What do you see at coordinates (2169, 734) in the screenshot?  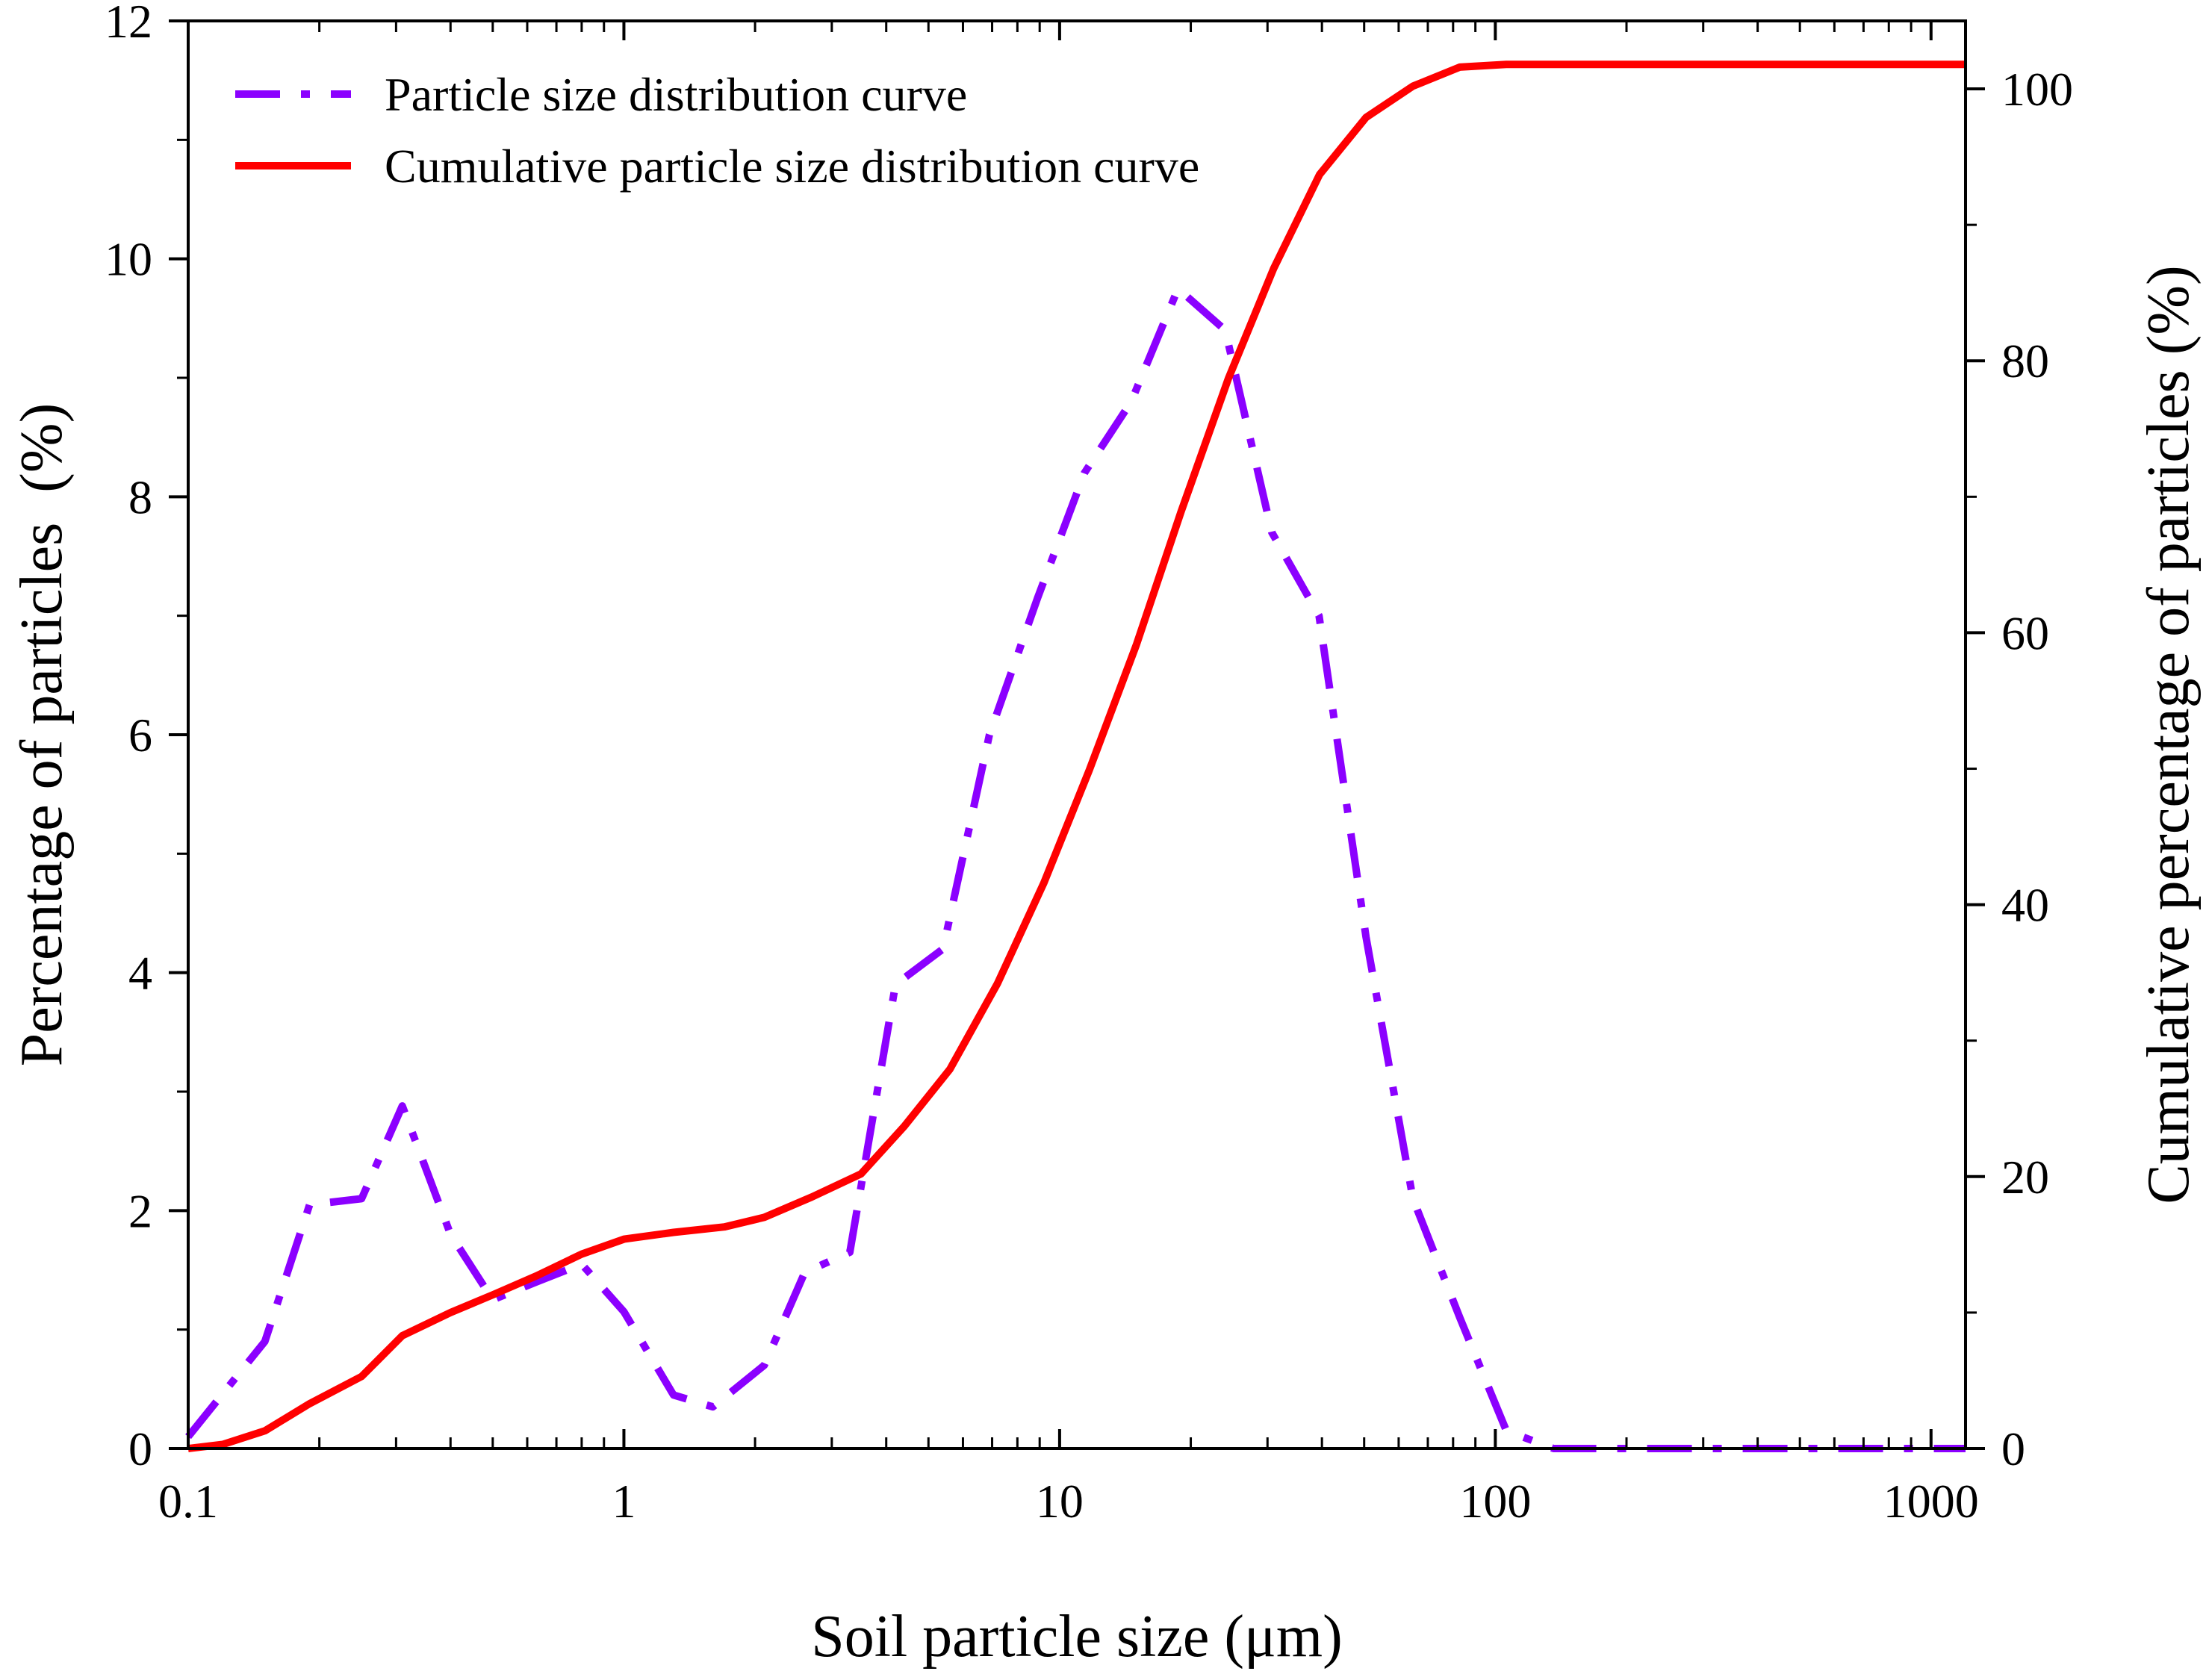 I see `y-axis-right-title: Cumulative percentage of particles (%)` at bounding box center [2169, 734].